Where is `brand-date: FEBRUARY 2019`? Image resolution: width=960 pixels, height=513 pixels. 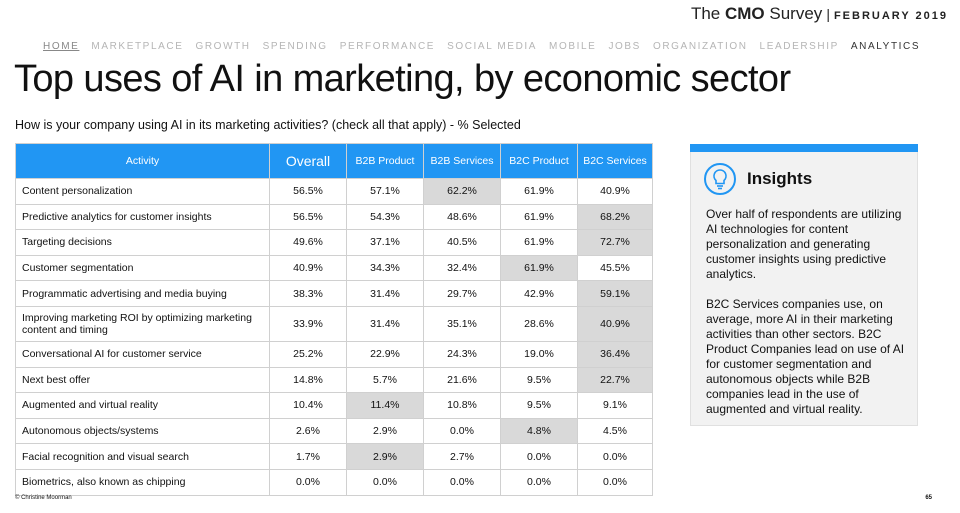 brand-date: FEBRUARY 2019 is located at coordinates (890, 16).